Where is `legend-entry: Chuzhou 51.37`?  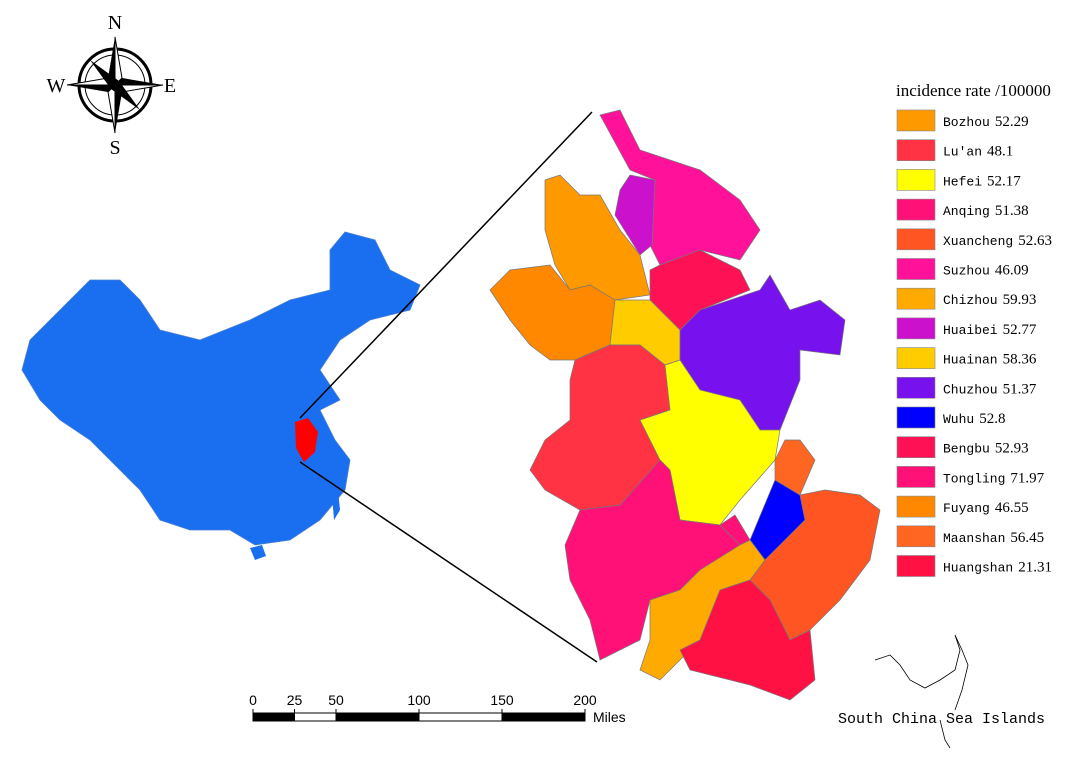 legend-entry: Chuzhou 51.37 is located at coordinates (990, 389).